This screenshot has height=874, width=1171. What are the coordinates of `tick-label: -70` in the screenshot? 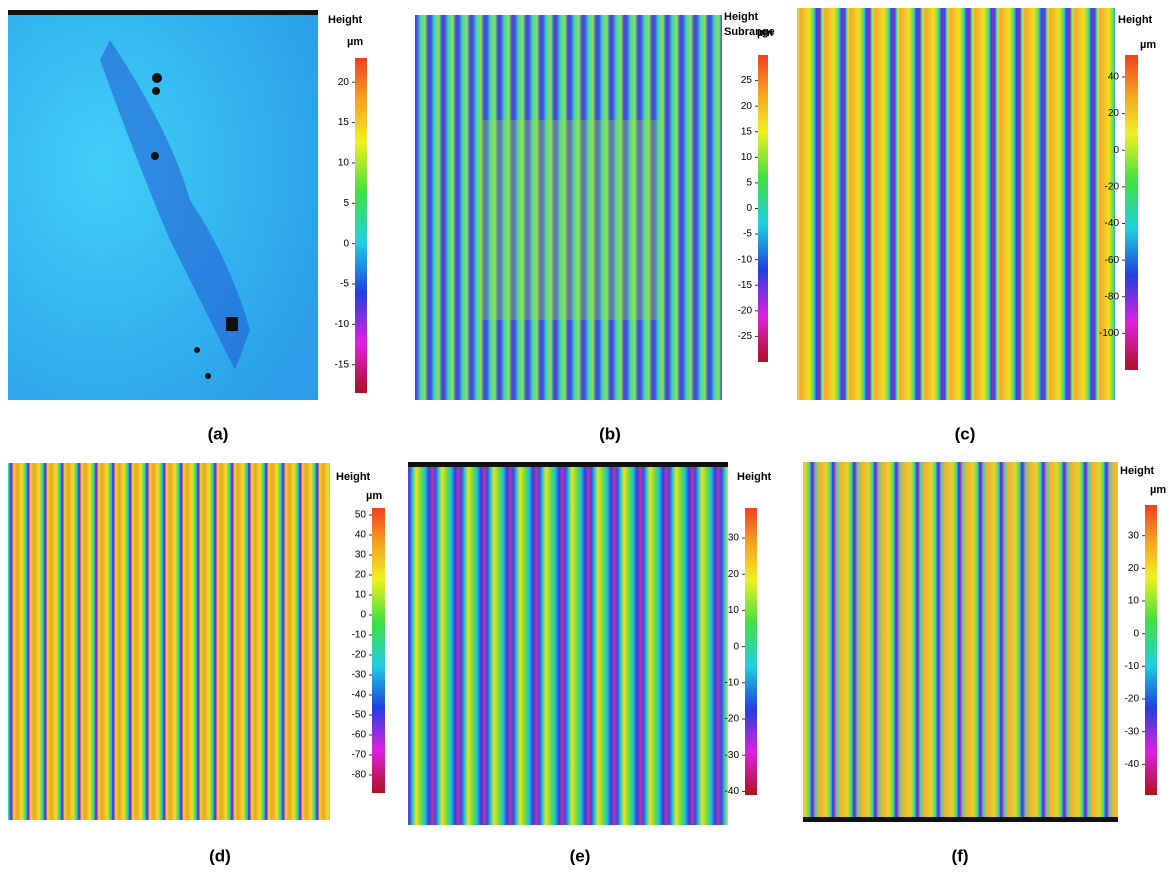 It's located at (359, 755).